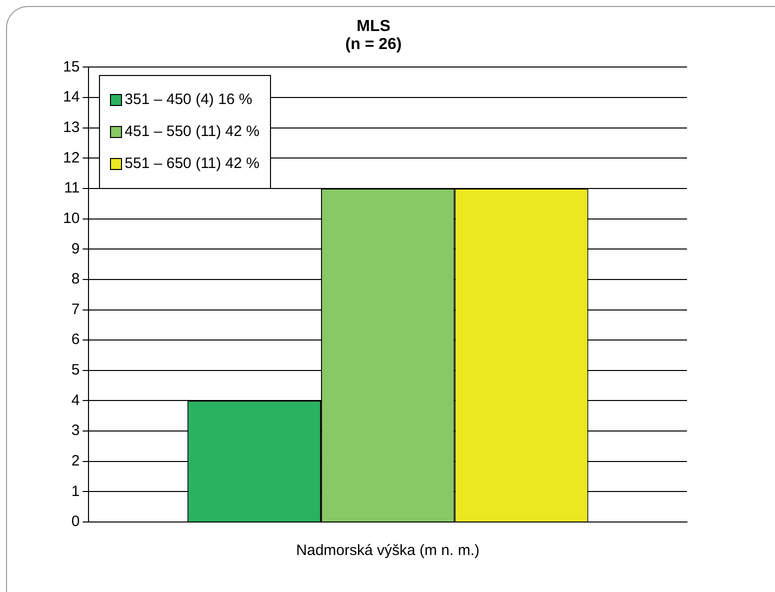 The width and height of the screenshot is (775, 592). What do you see at coordinates (75, 249) in the screenshot?
I see `y-tick-label: 9` at bounding box center [75, 249].